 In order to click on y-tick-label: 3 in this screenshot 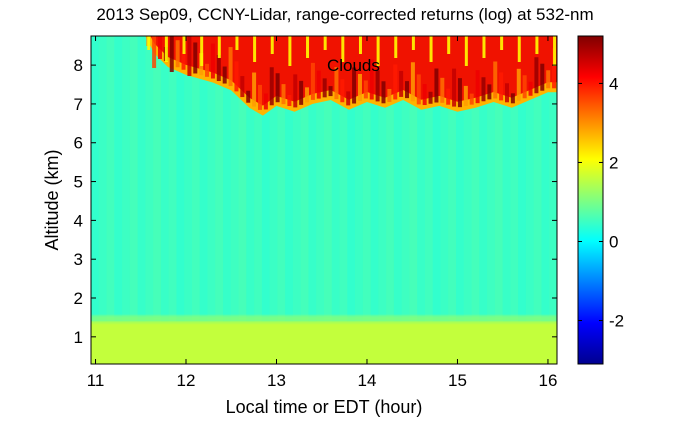, I will do `click(78, 259)`.